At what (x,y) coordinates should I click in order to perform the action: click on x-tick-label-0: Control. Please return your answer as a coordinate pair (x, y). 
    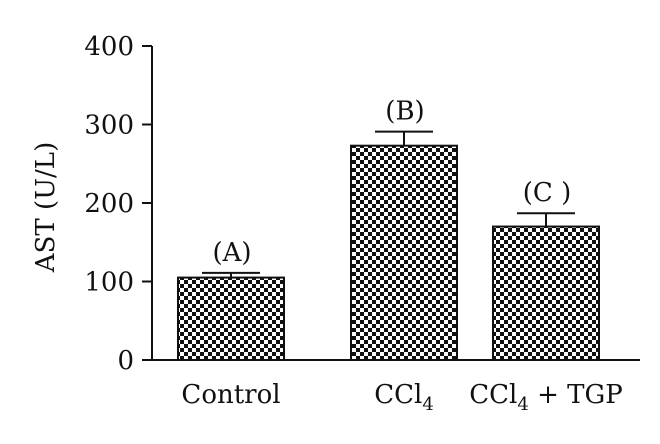
    Looking at the image, I should click on (230, 395).